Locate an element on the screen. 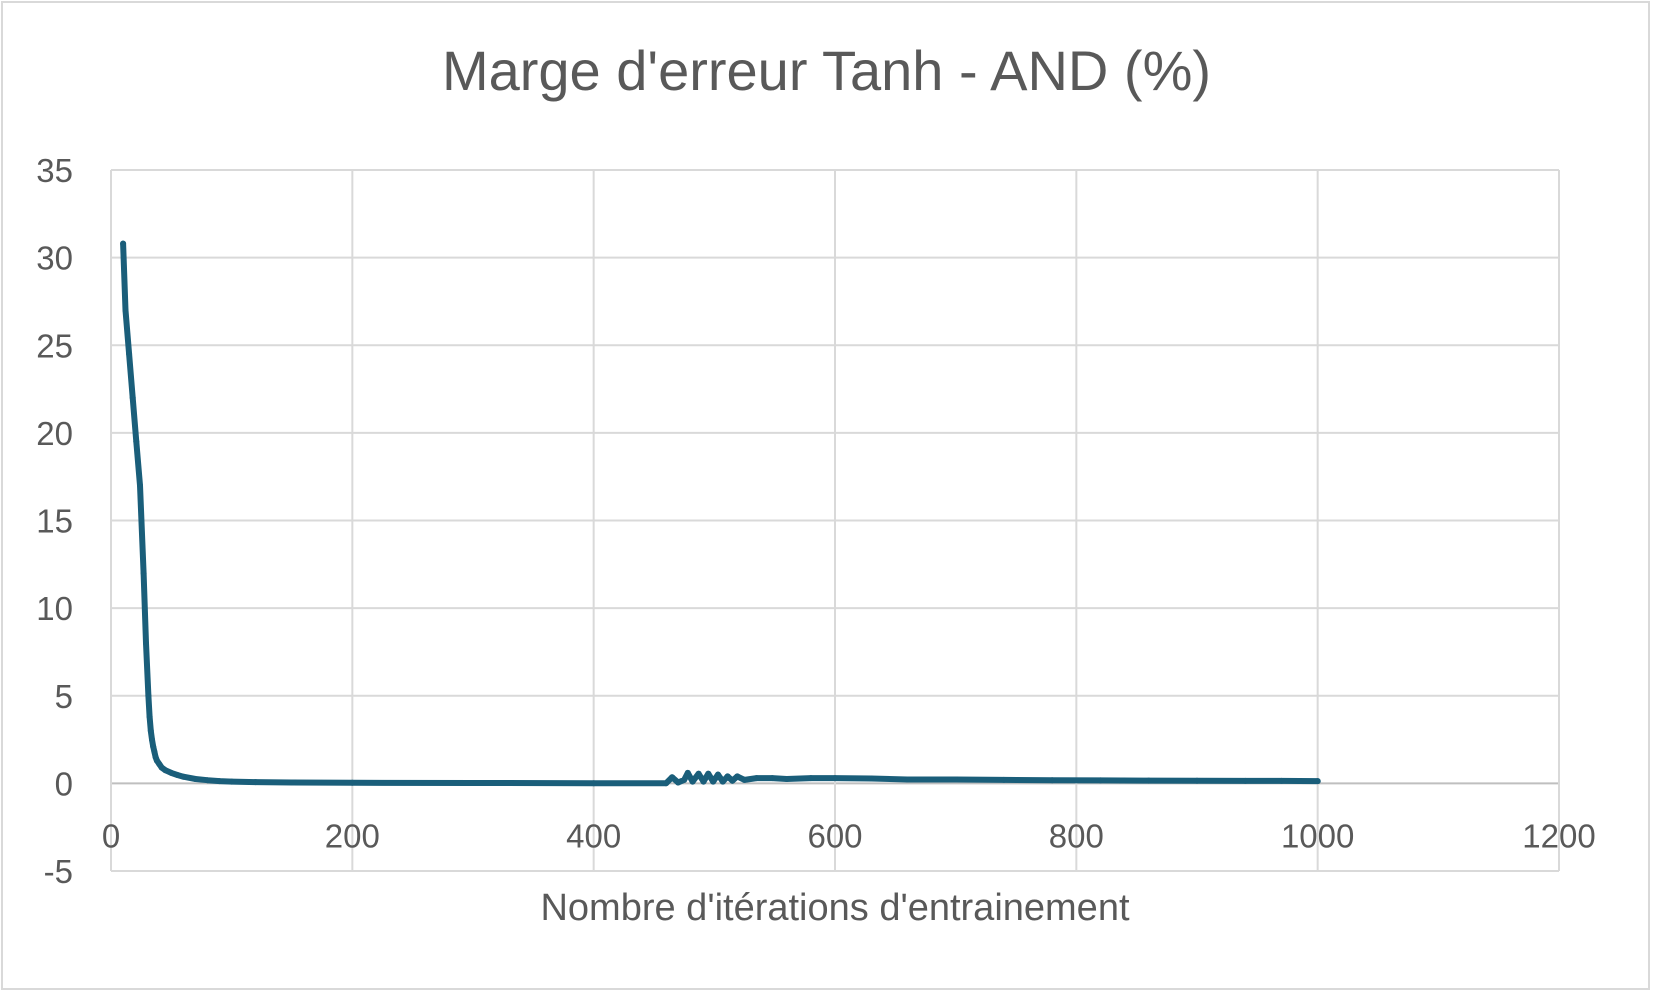  y-tick-label: -5 is located at coordinates (58, 871).